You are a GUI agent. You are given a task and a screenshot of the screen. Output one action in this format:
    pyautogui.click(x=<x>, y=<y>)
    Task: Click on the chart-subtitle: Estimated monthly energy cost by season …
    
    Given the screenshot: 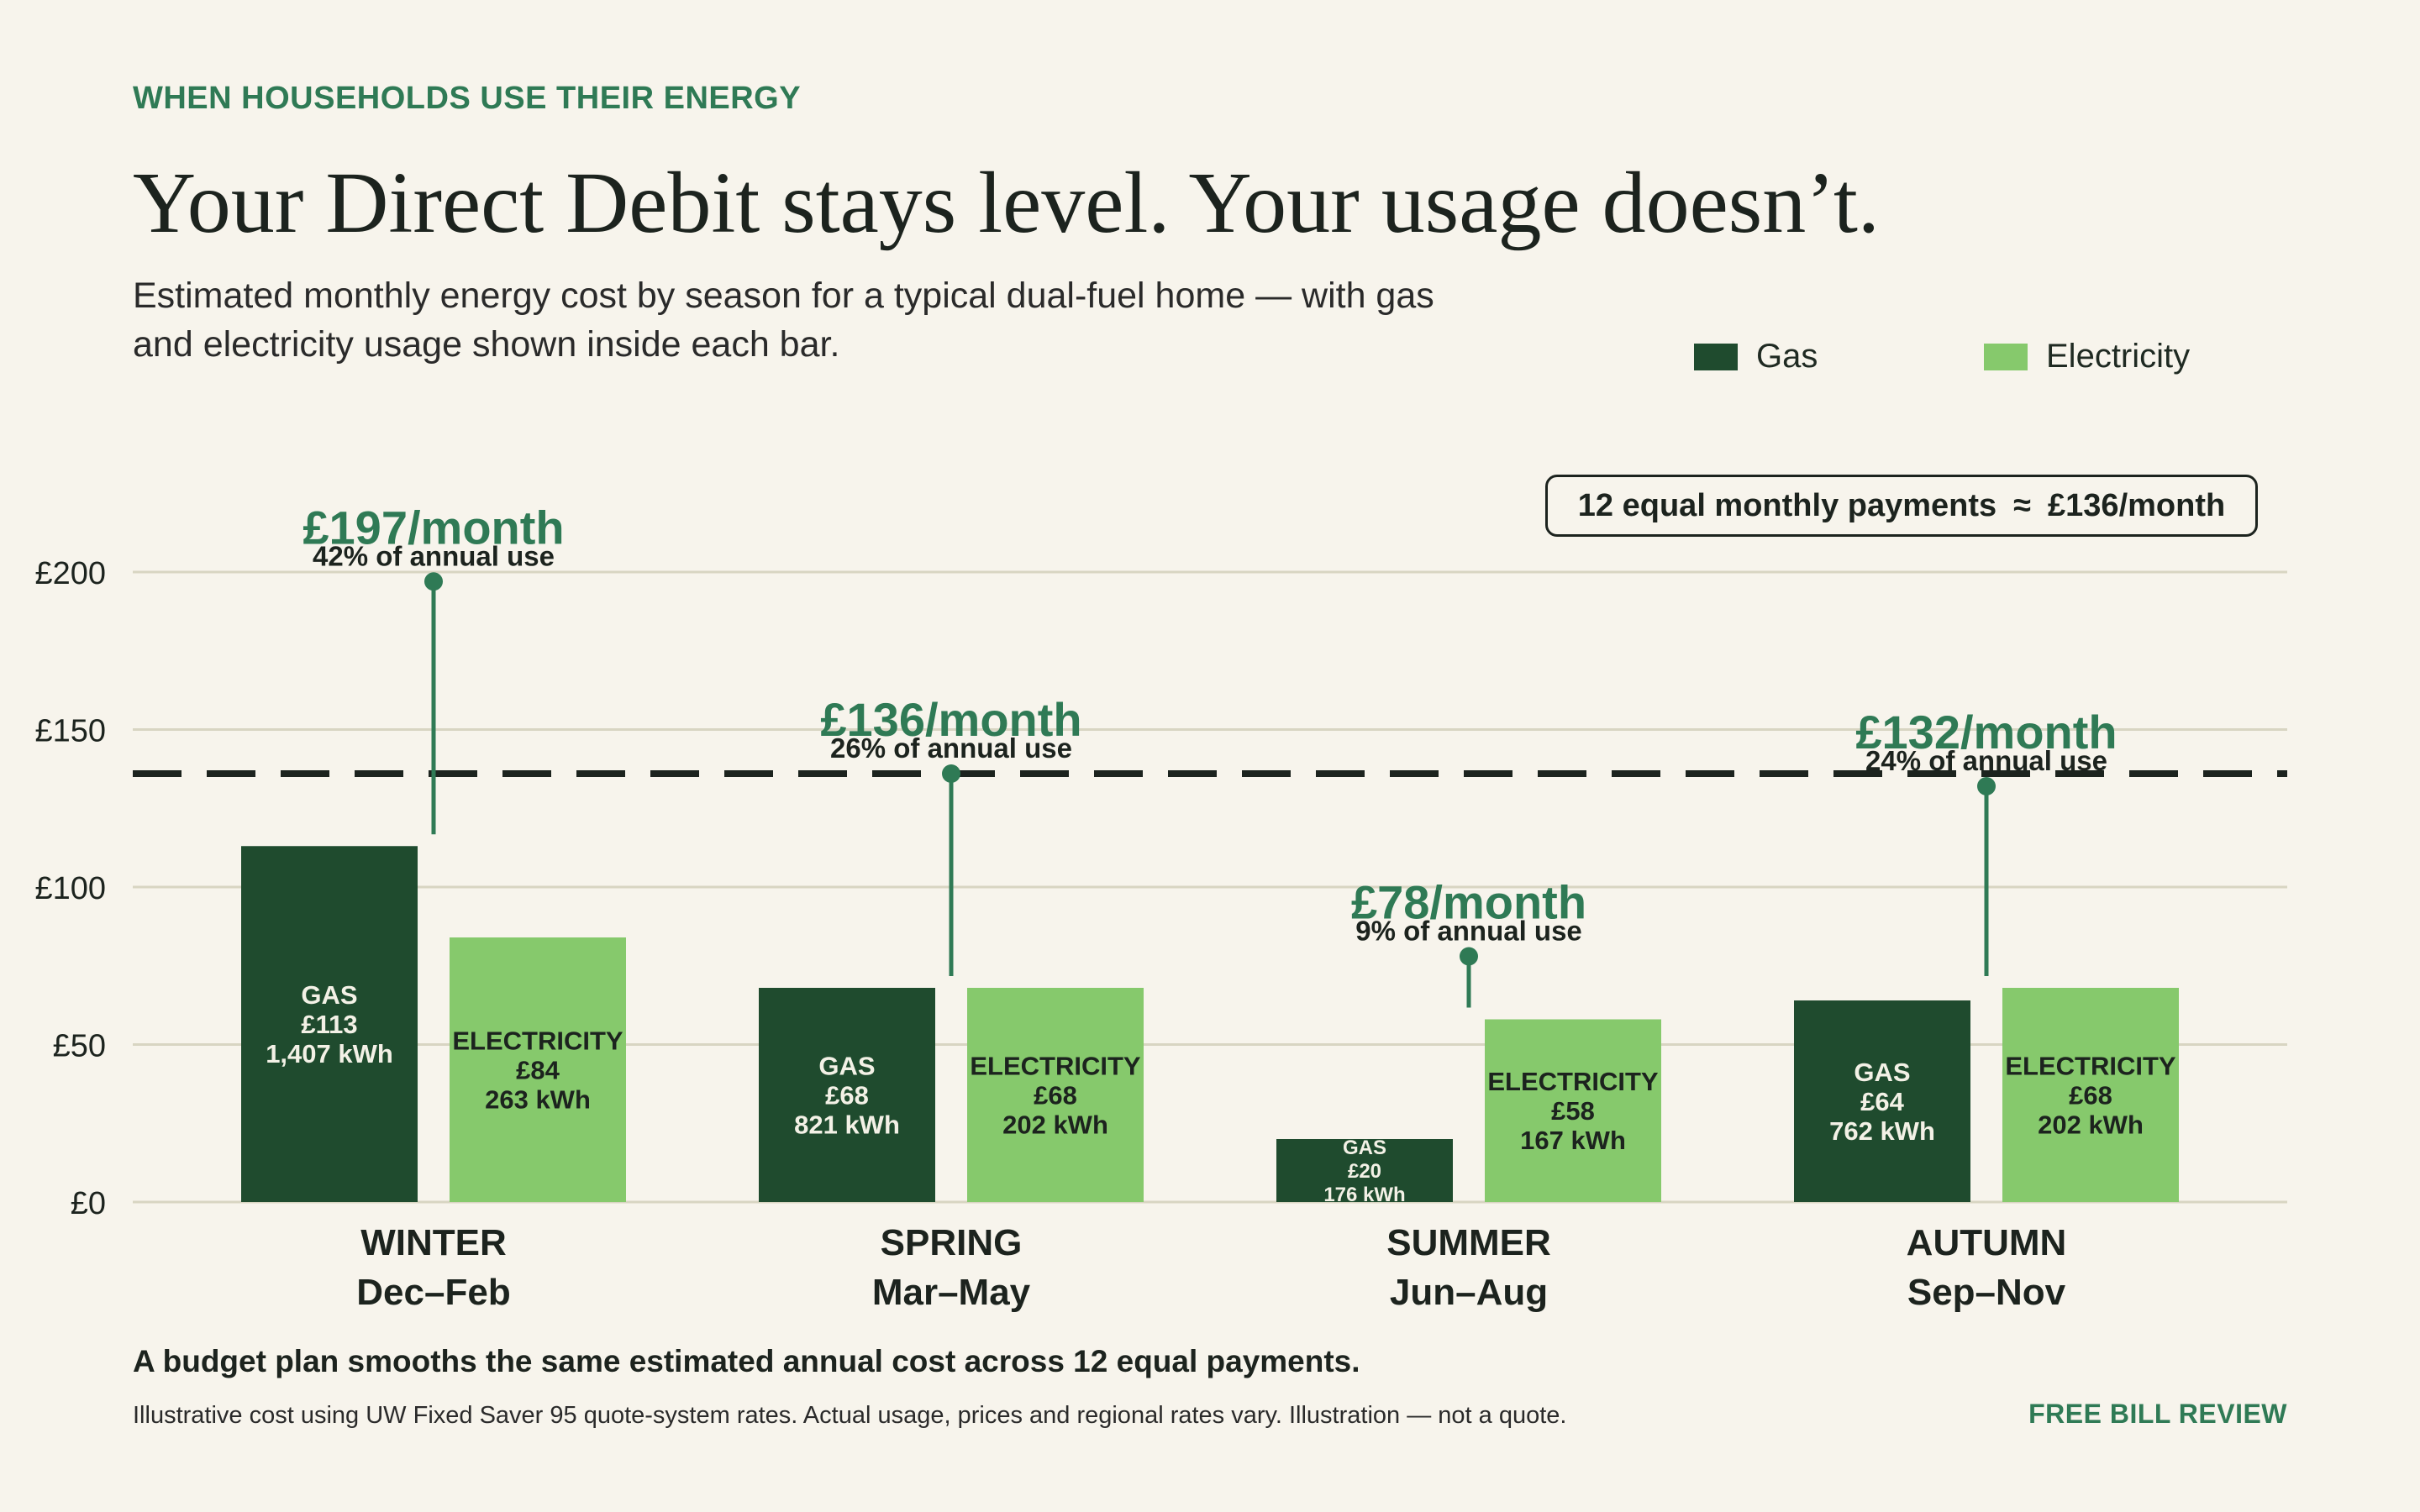 What is the action you would take?
    pyautogui.click(x=783, y=320)
    